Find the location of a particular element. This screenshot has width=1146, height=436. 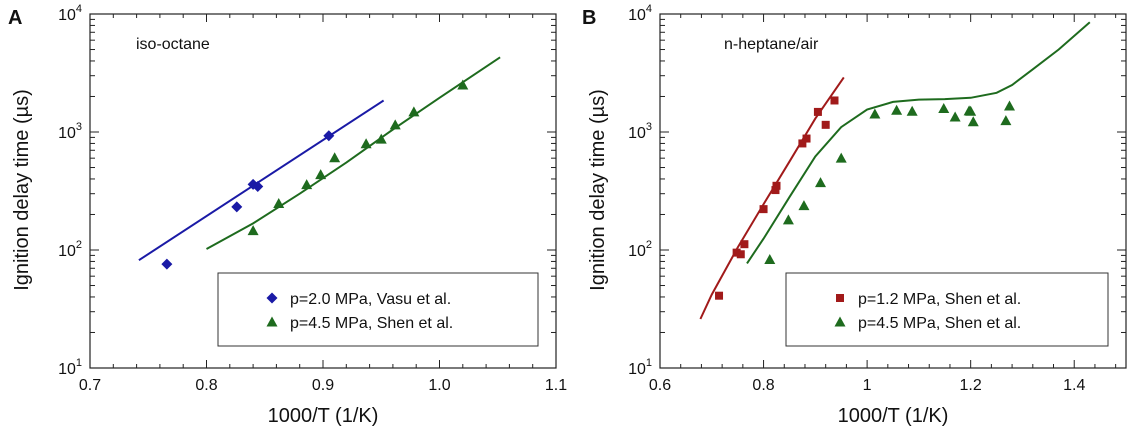

x-tick-label: 1 is located at coordinates (867, 385).